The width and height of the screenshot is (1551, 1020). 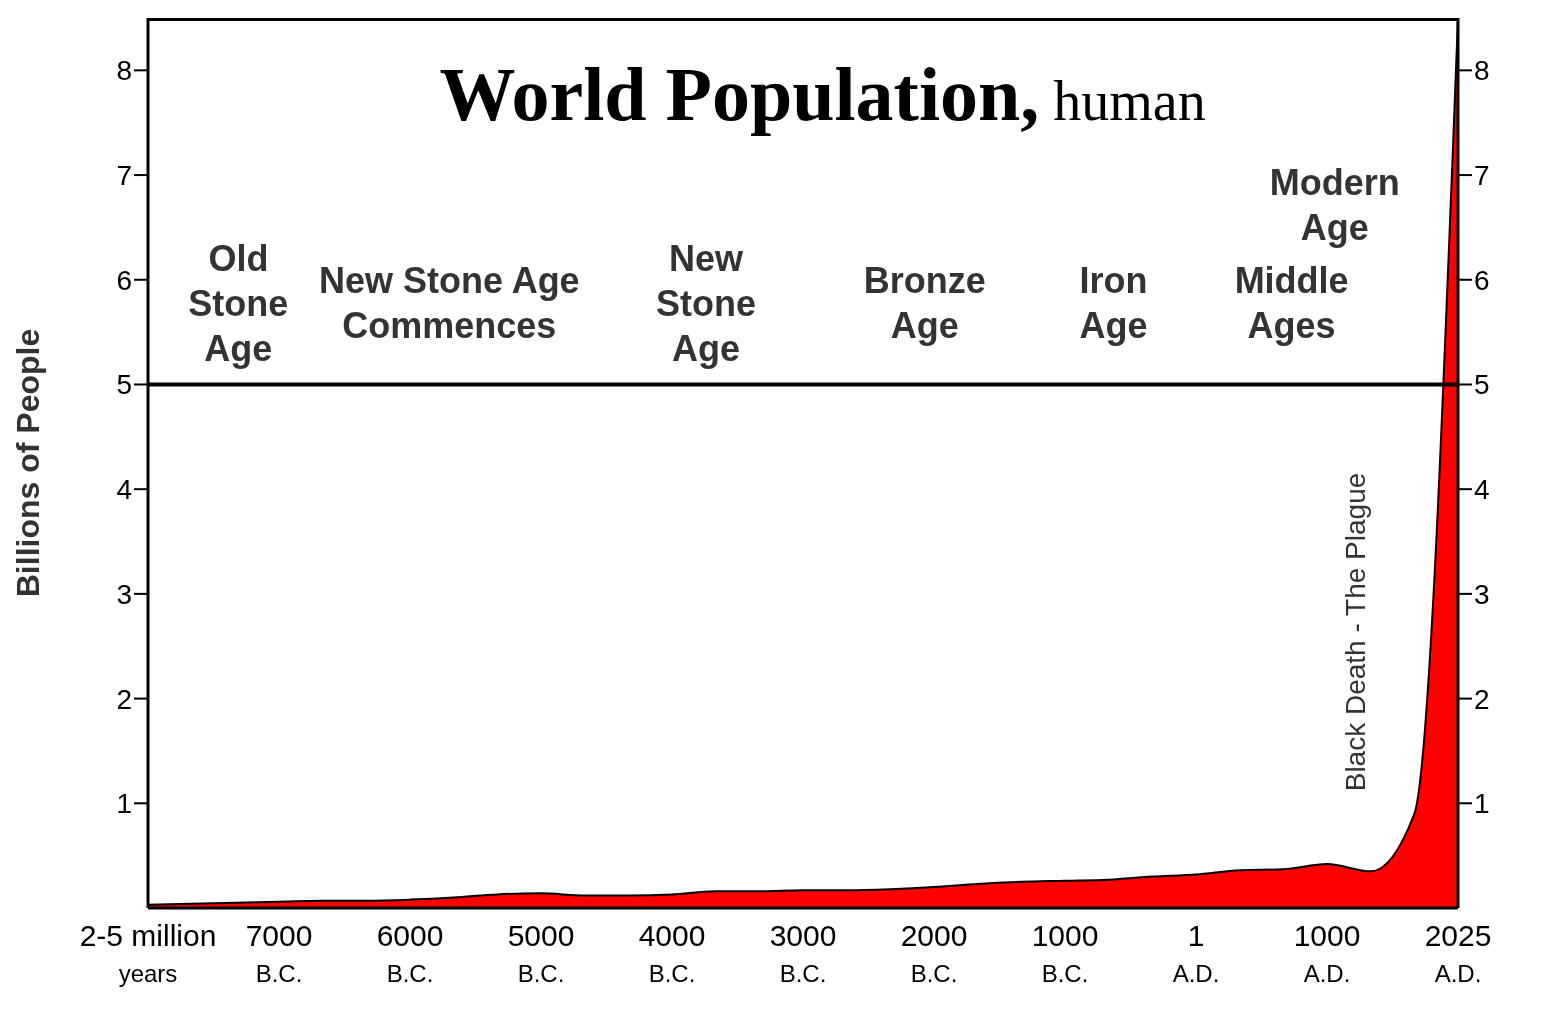 What do you see at coordinates (1355, 632) in the screenshot?
I see `annotation: Black Death - The Plague` at bounding box center [1355, 632].